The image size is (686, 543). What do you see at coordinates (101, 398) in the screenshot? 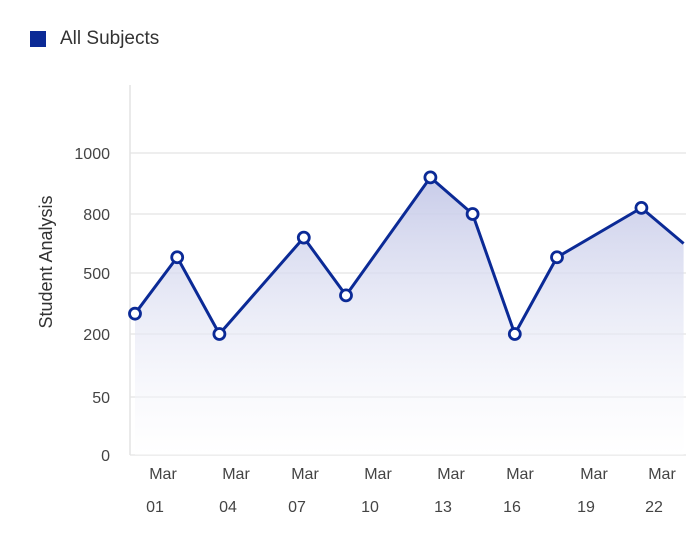
I see `y-tick-label: 50` at bounding box center [101, 398].